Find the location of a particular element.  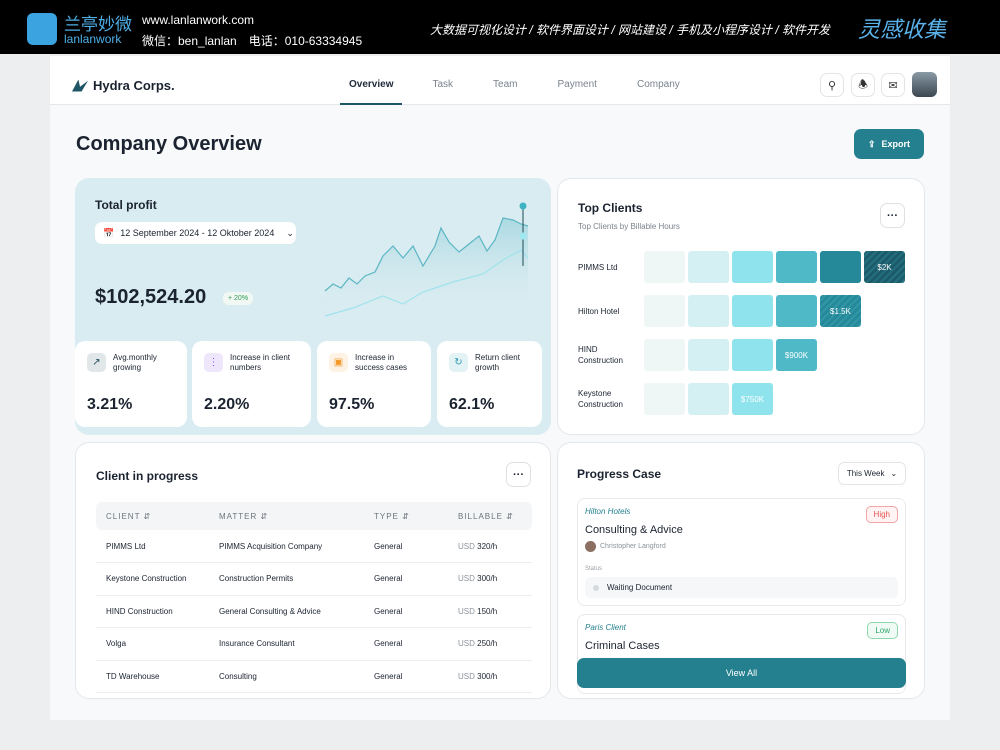

period-dropdown: This Week ⌄ is located at coordinates (872, 473).